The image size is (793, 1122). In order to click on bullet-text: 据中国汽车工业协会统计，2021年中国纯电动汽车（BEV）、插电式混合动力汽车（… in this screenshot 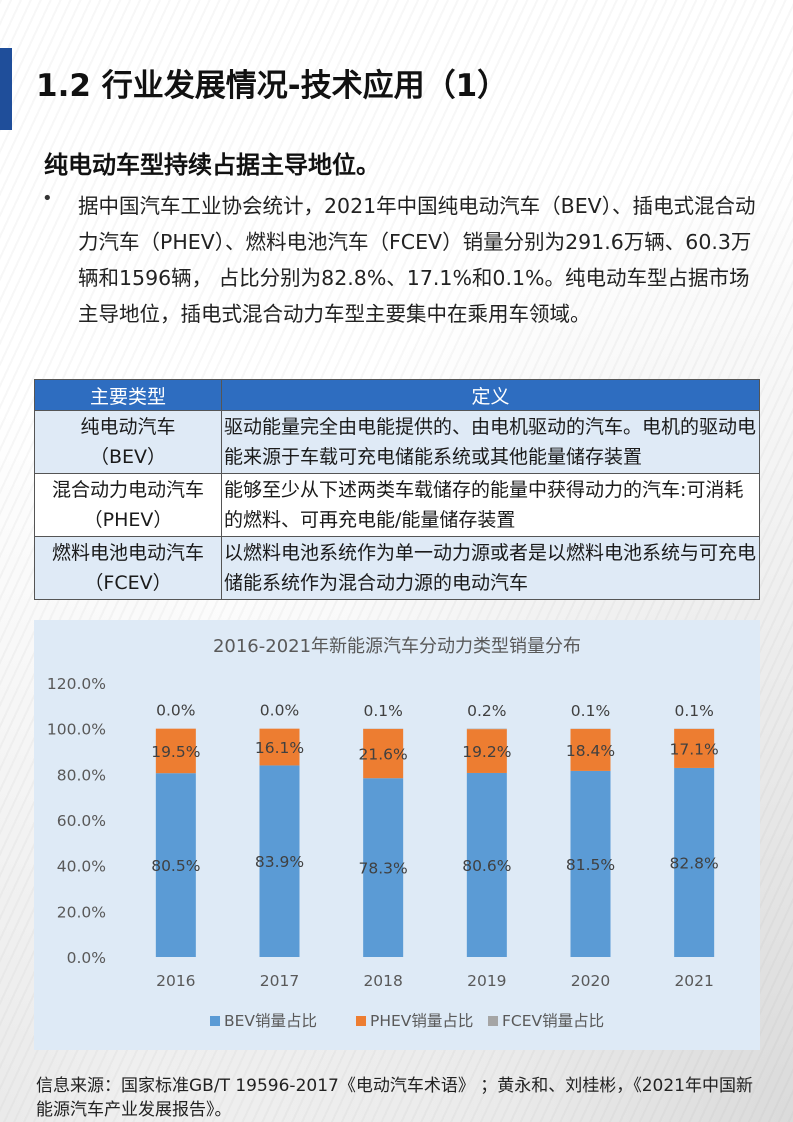, I will do `click(417, 260)`.